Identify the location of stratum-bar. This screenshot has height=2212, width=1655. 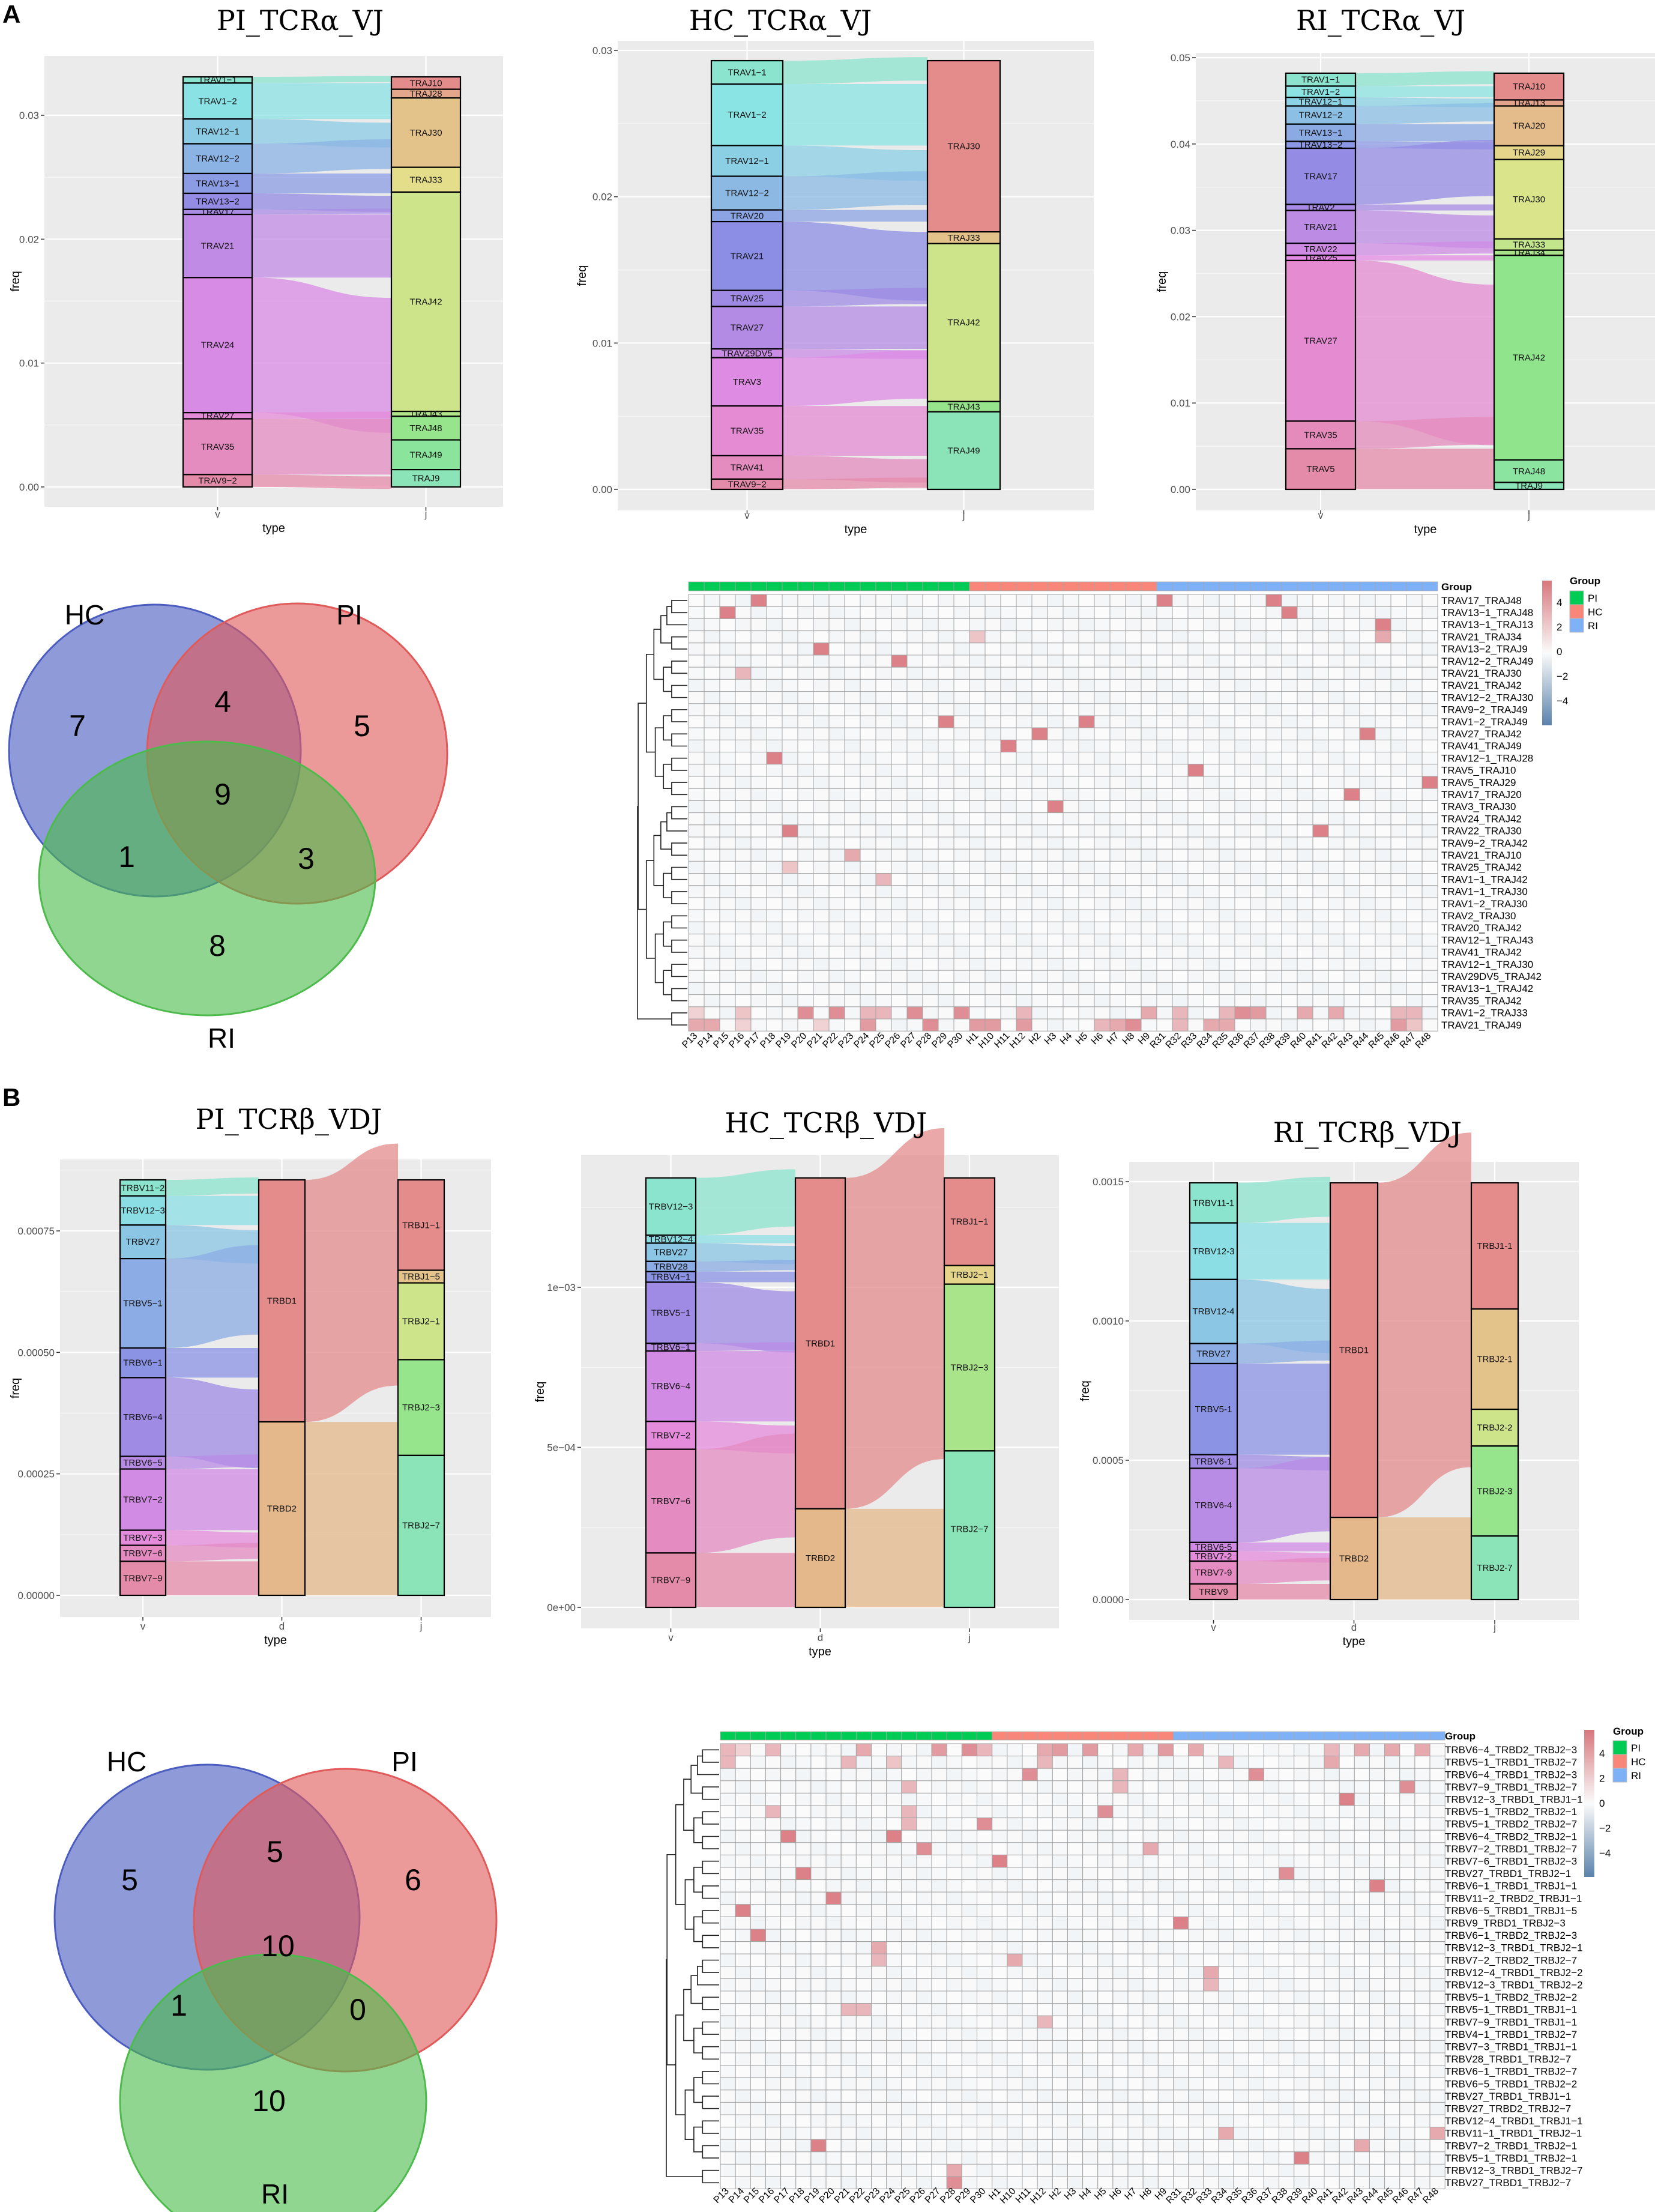
(671, 1386).